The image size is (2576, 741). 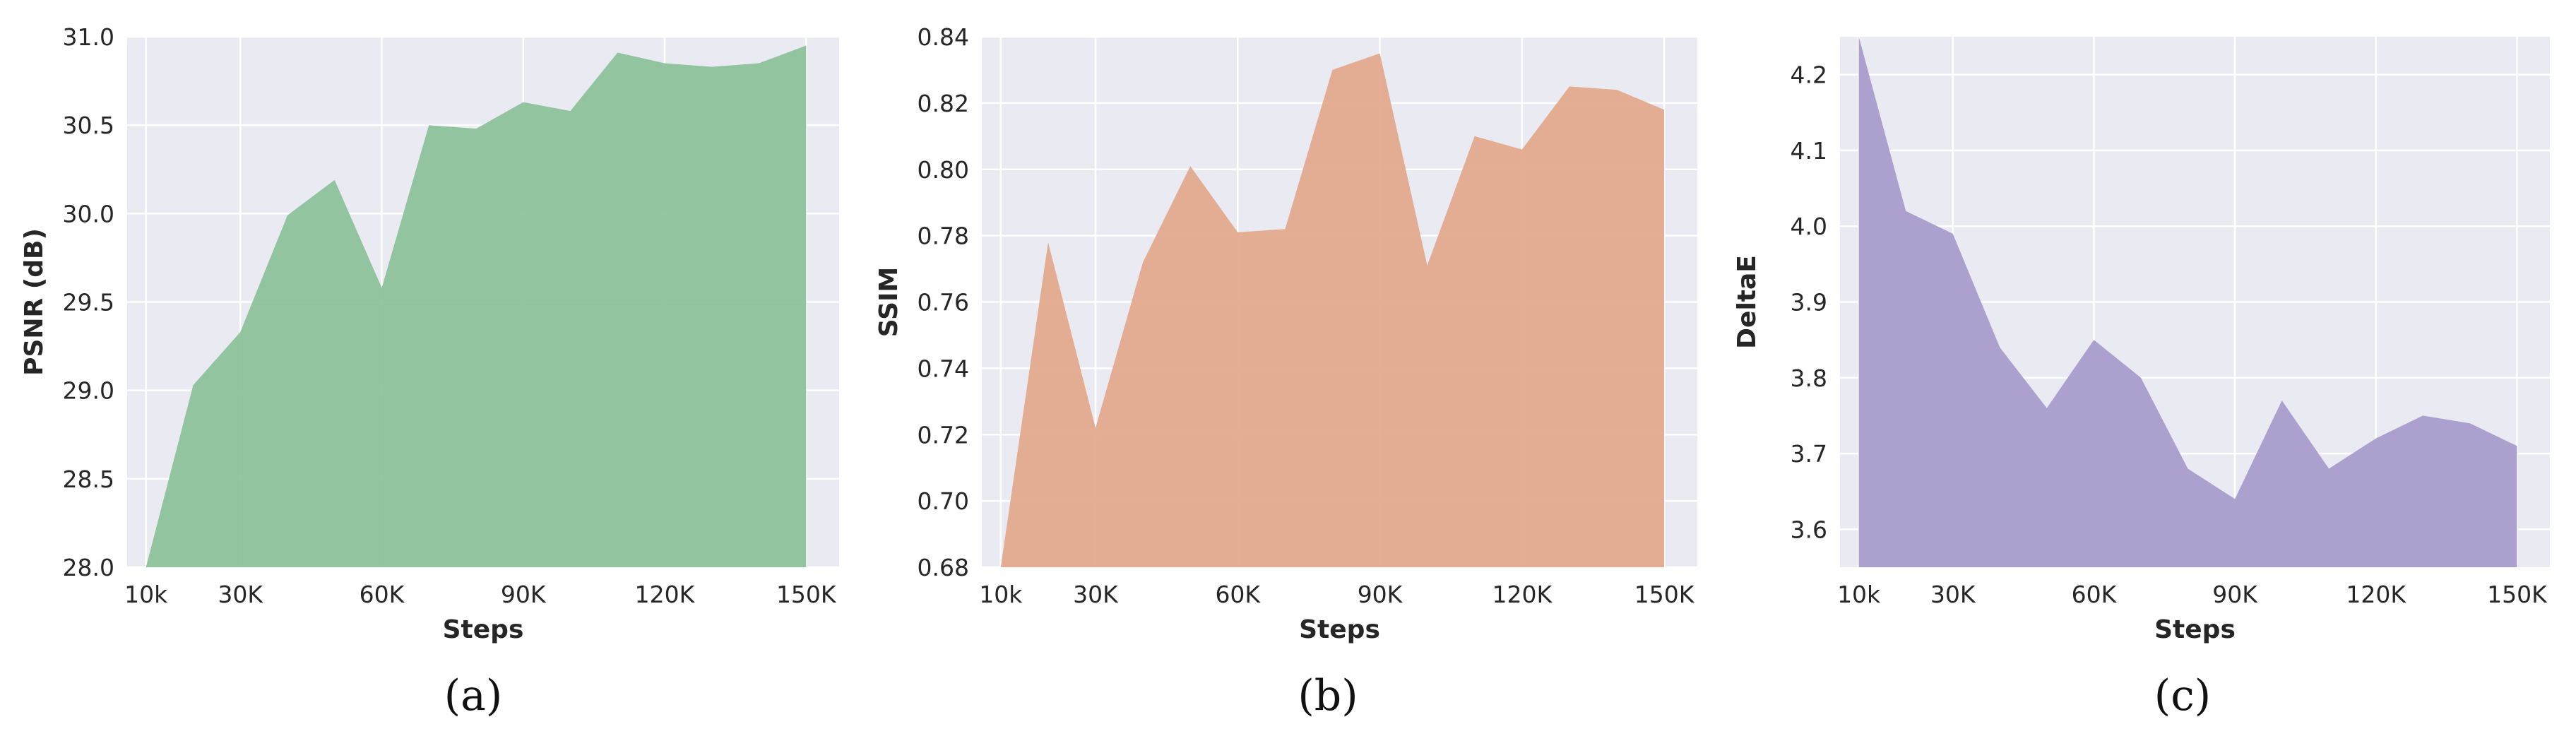 What do you see at coordinates (1328, 696) in the screenshot?
I see `caption-b: (b)` at bounding box center [1328, 696].